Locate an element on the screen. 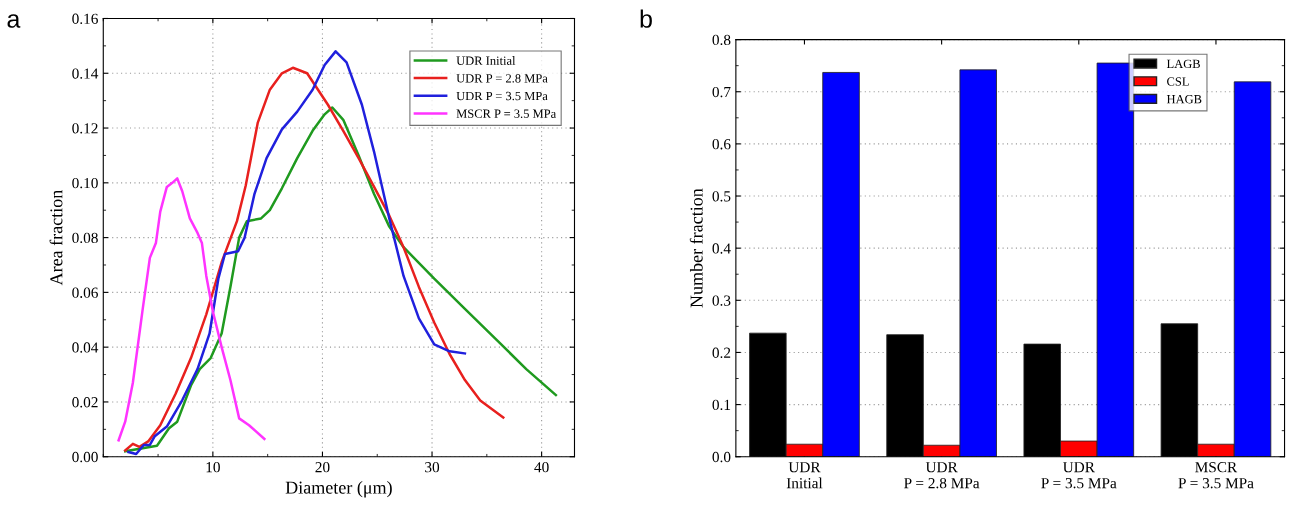 This screenshot has height=528, width=1291. y-tick-label: 0.4 is located at coordinates (721, 248).